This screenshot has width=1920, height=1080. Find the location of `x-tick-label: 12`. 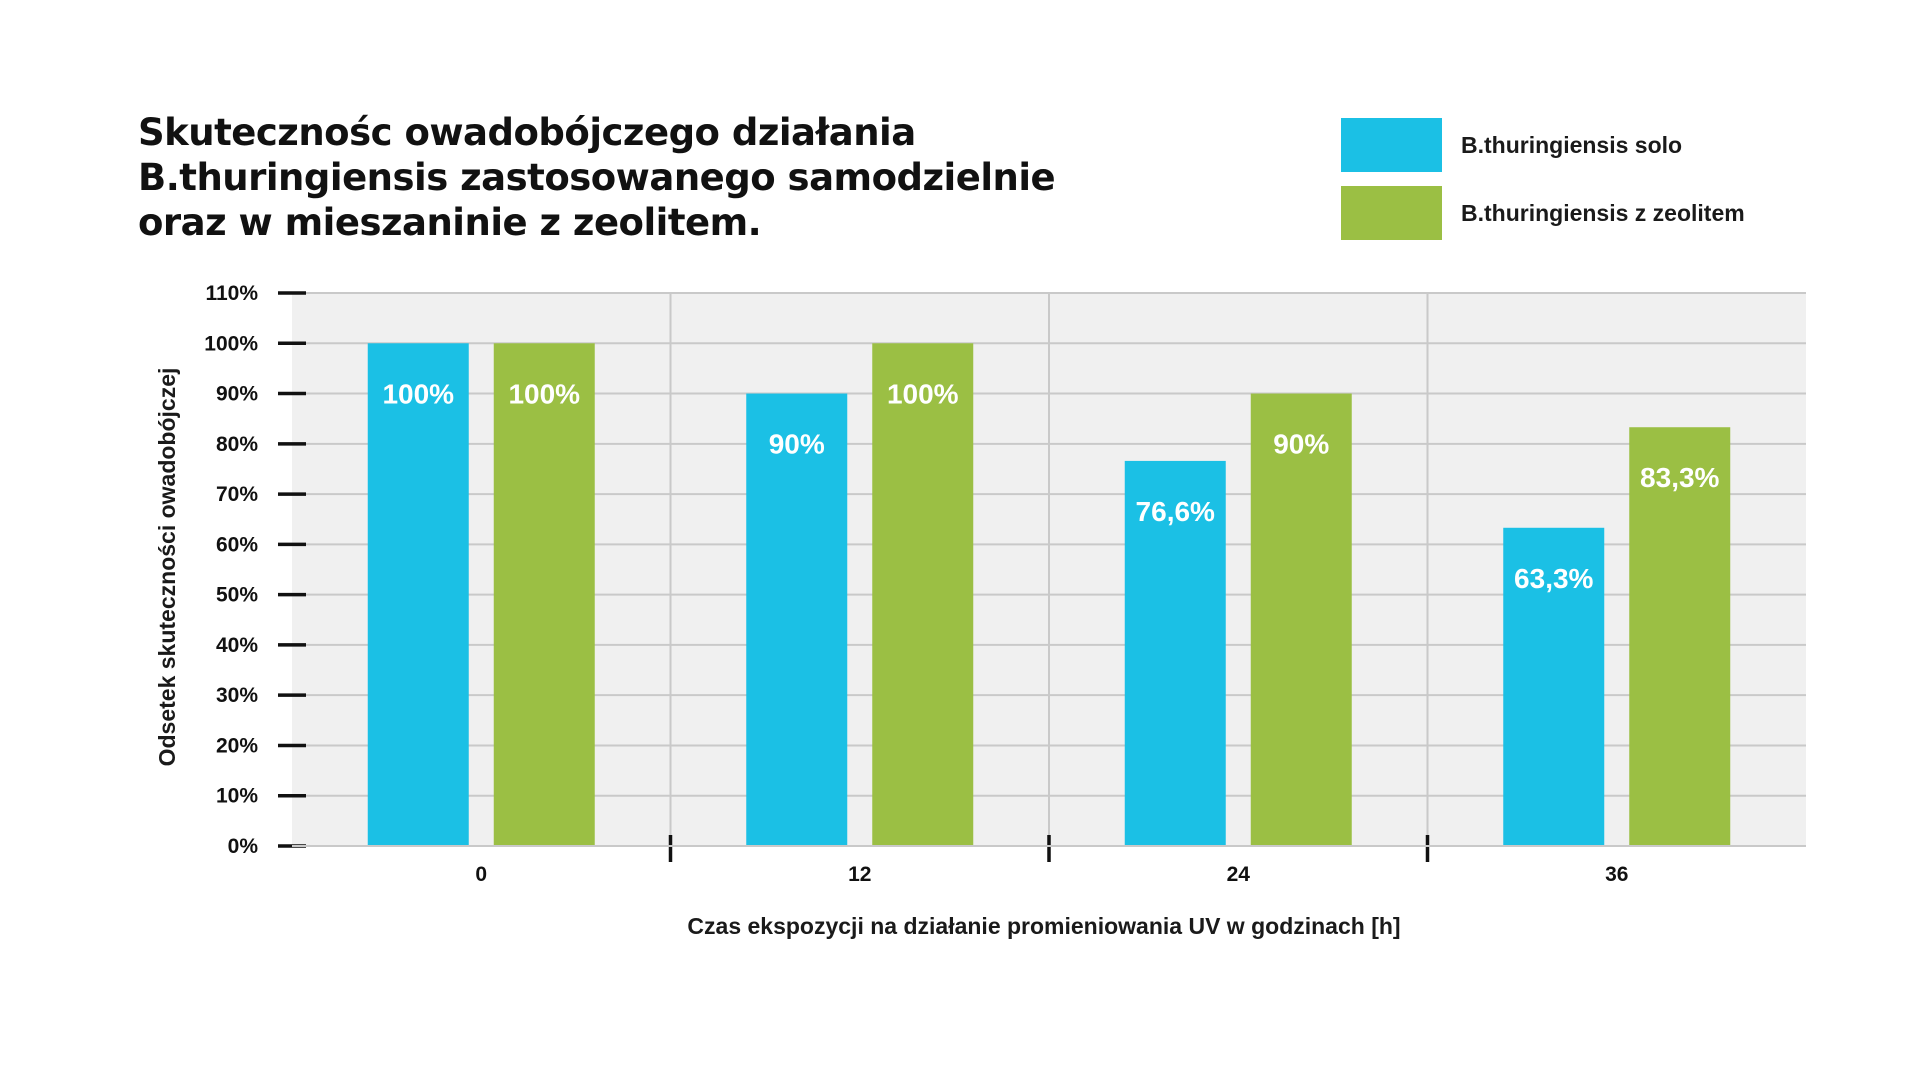

x-tick-label: 12 is located at coordinates (859, 874).